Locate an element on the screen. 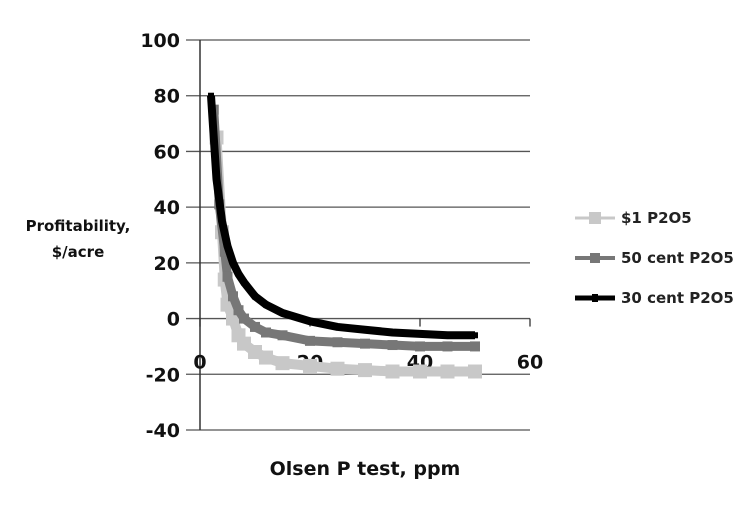  x-tick-label: 0 is located at coordinates (199, 363).